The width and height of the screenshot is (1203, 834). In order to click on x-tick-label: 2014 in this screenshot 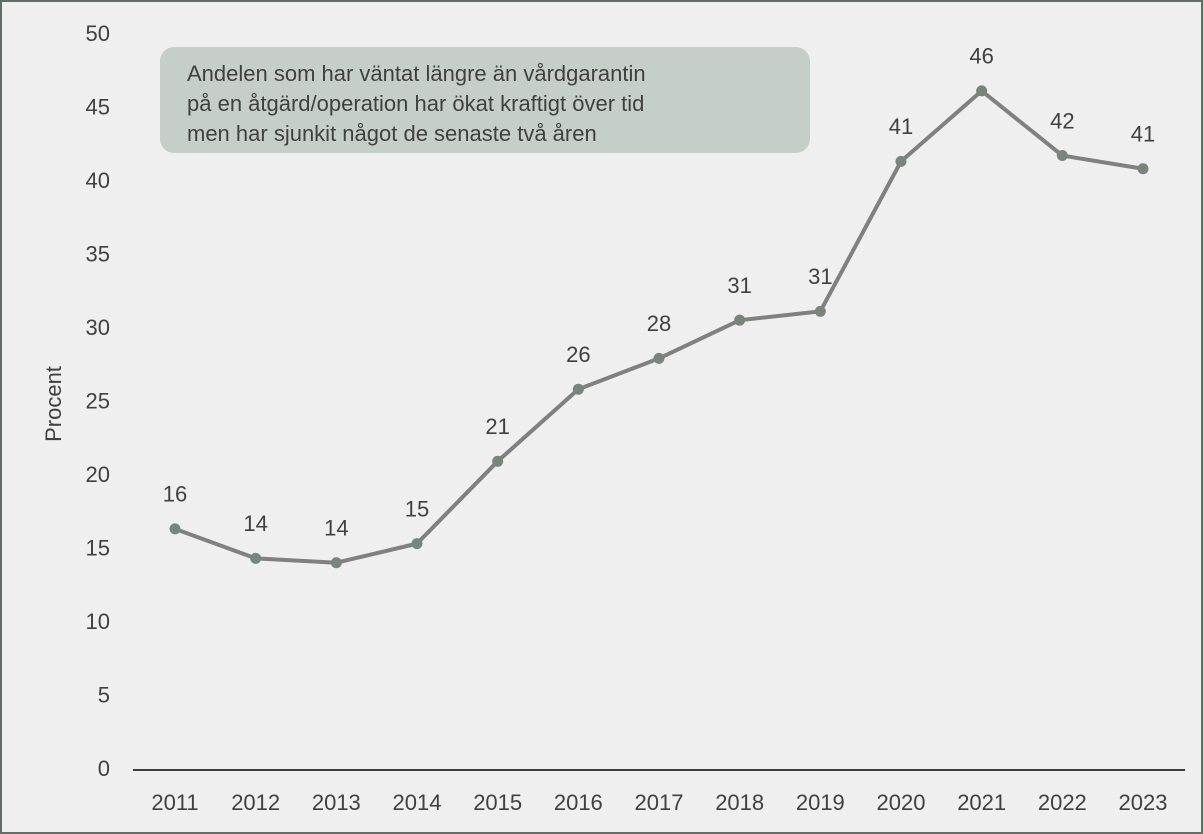, I will do `click(417, 802)`.